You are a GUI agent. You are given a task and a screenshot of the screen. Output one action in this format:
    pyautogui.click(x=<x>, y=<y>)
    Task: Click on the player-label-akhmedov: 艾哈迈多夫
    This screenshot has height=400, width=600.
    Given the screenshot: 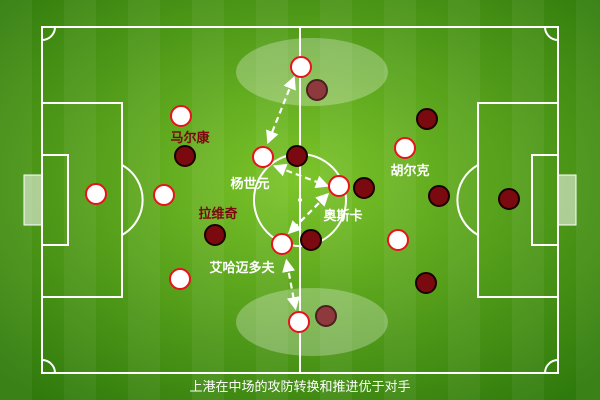 What is the action you would take?
    pyautogui.click(x=242, y=268)
    